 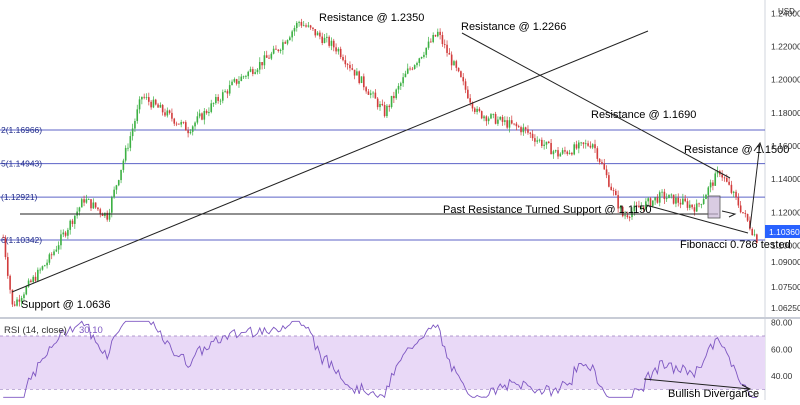 I want to click on rsi-tick-label: 60.00, so click(x=782, y=349).